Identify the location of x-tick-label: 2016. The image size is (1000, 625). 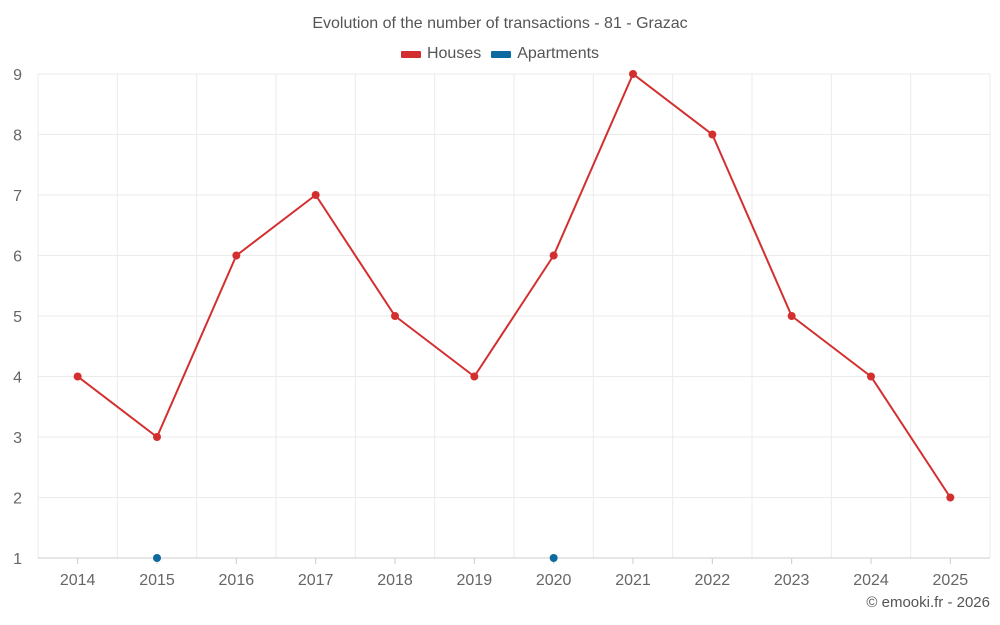
(237, 580).